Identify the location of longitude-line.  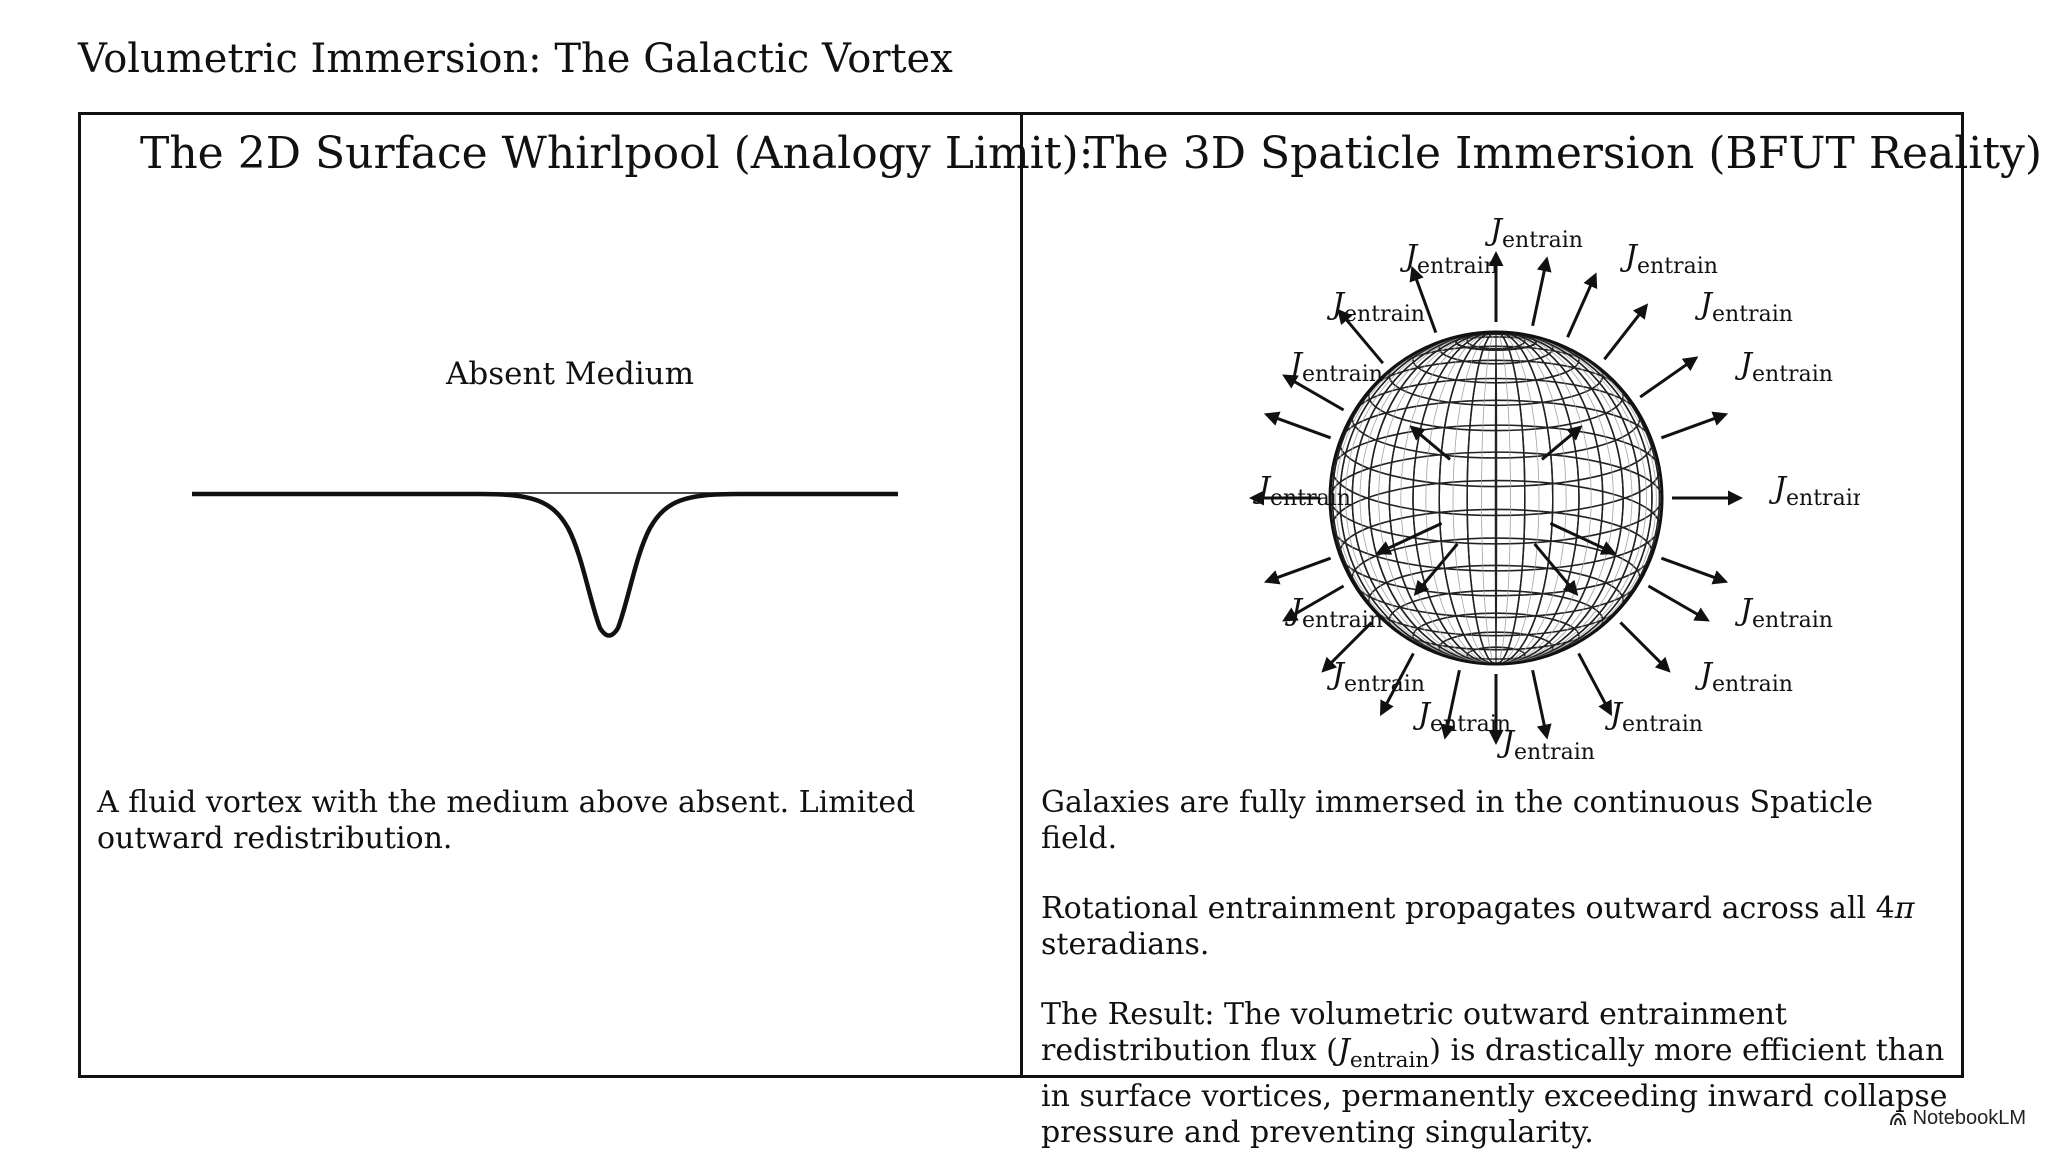
(1496, 498).